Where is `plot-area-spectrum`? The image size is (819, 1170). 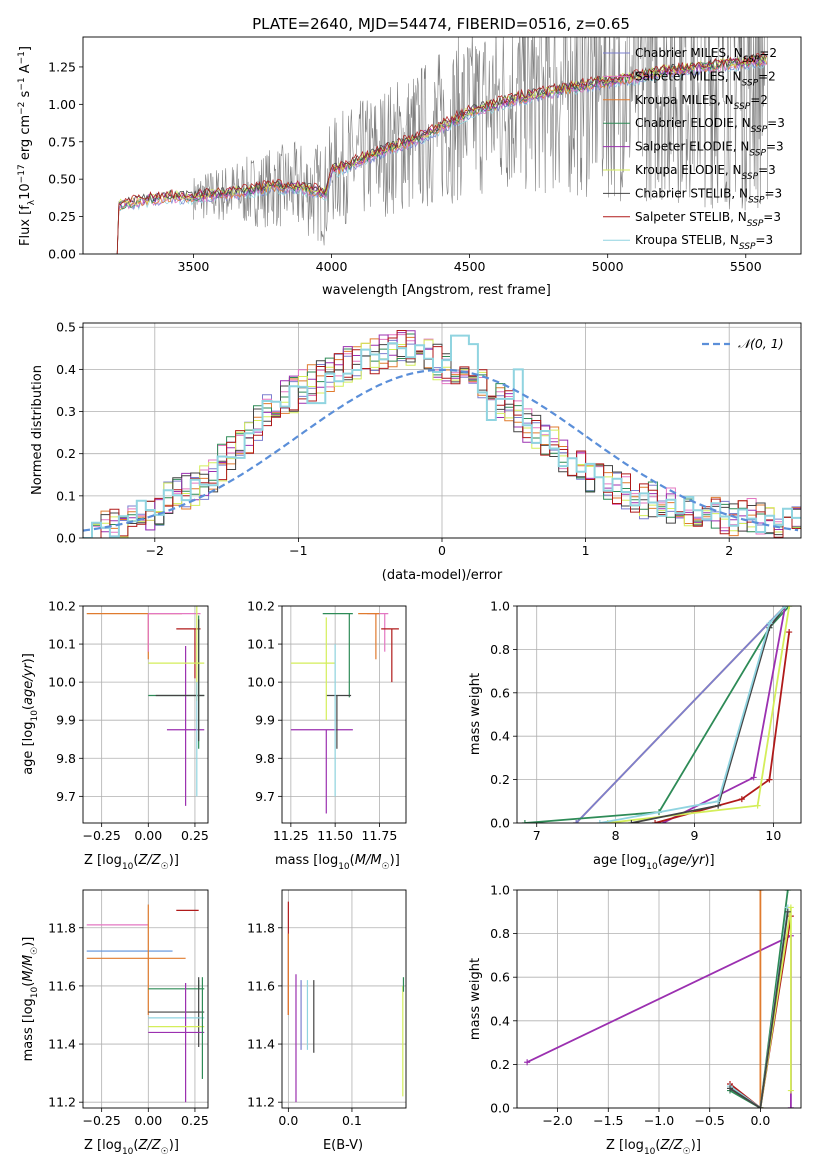 plot-area-spectrum is located at coordinates (439, 145).